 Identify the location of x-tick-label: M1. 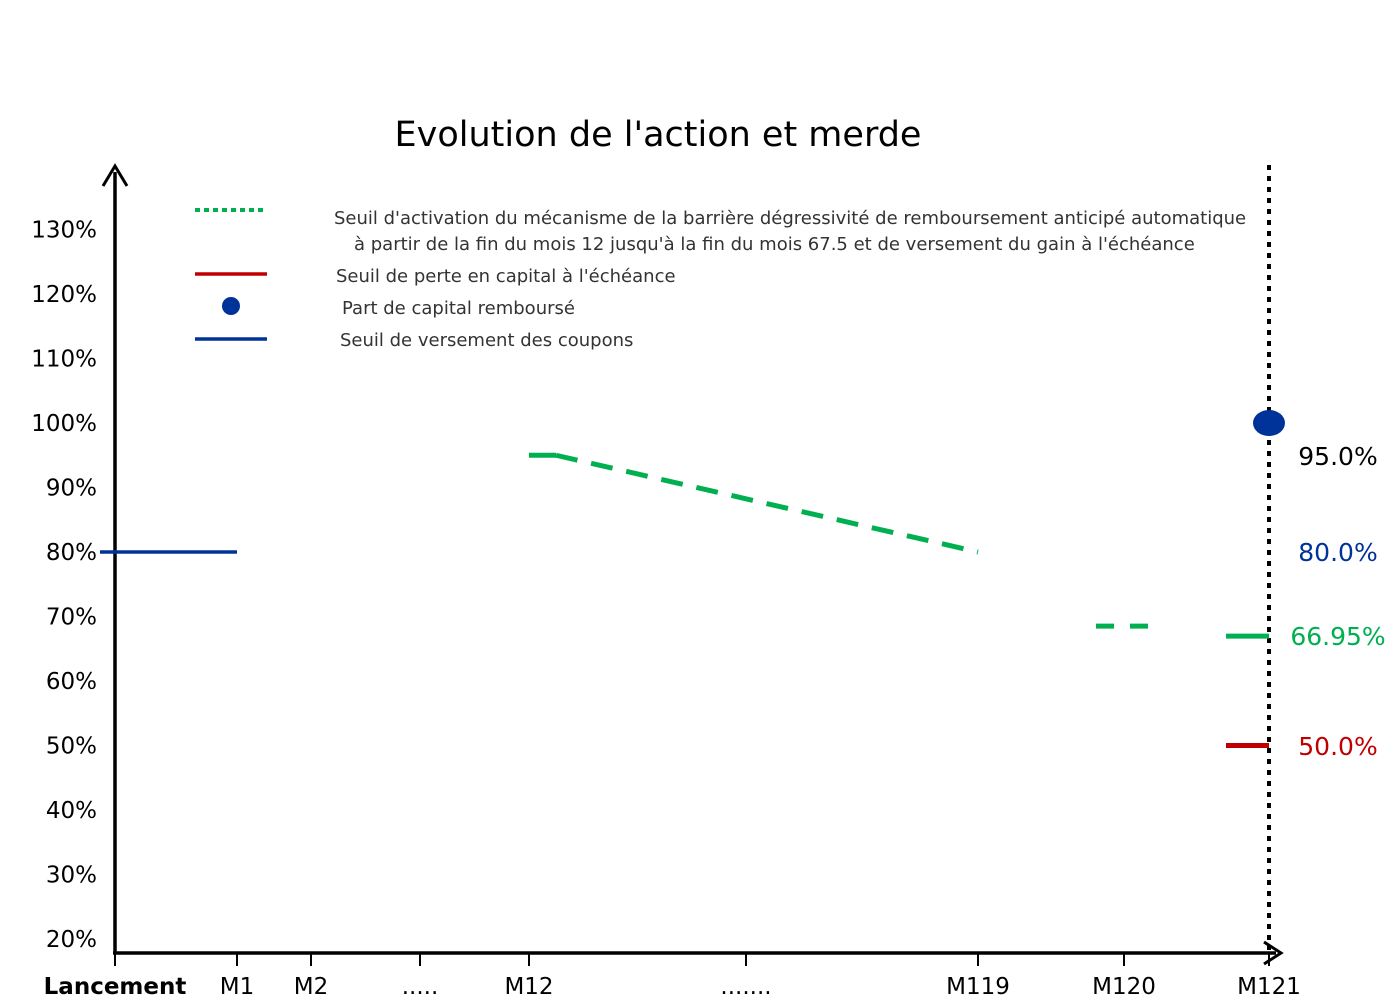
(237, 987).